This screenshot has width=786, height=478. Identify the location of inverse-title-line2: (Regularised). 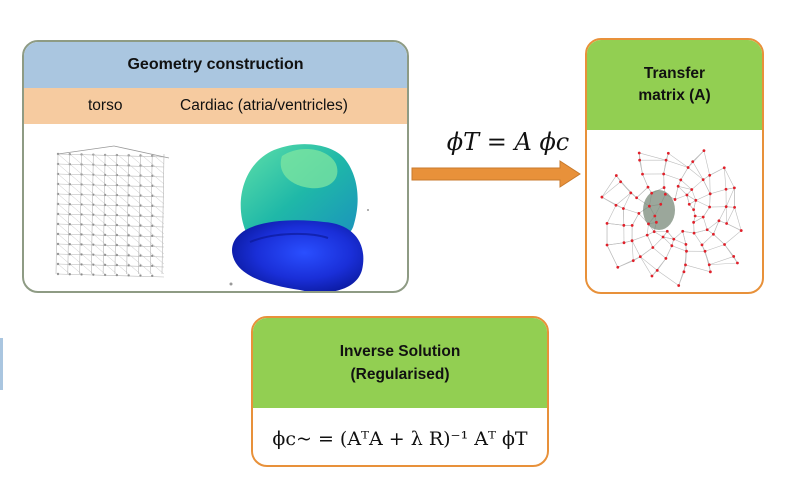
(400, 374).